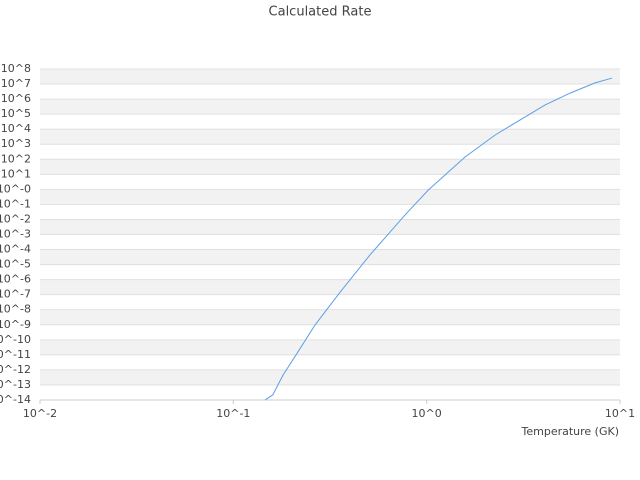 The height and width of the screenshot is (480, 640). What do you see at coordinates (15, 399) in the screenshot?
I see `y-tick-label: 10^-14` at bounding box center [15, 399].